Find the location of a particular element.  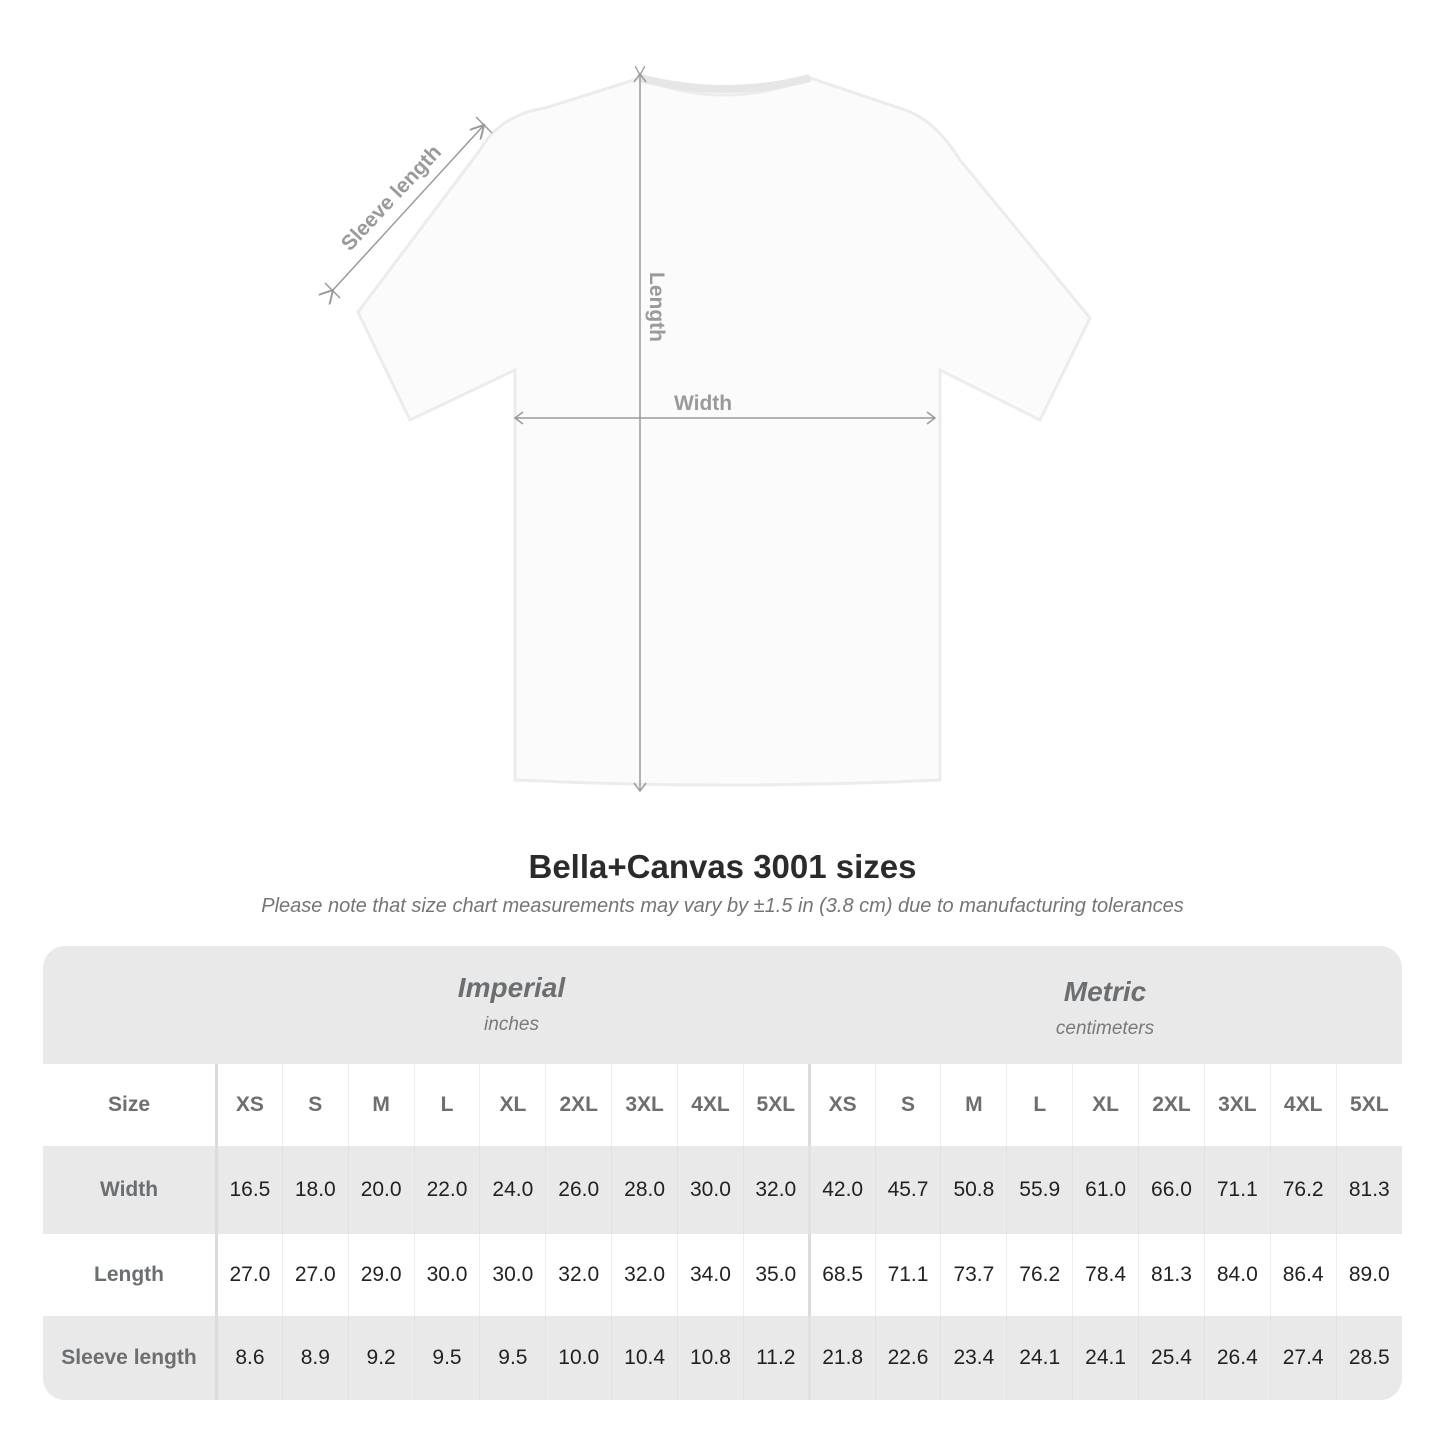

metric-cell: 86.4 is located at coordinates (1303, 1275).